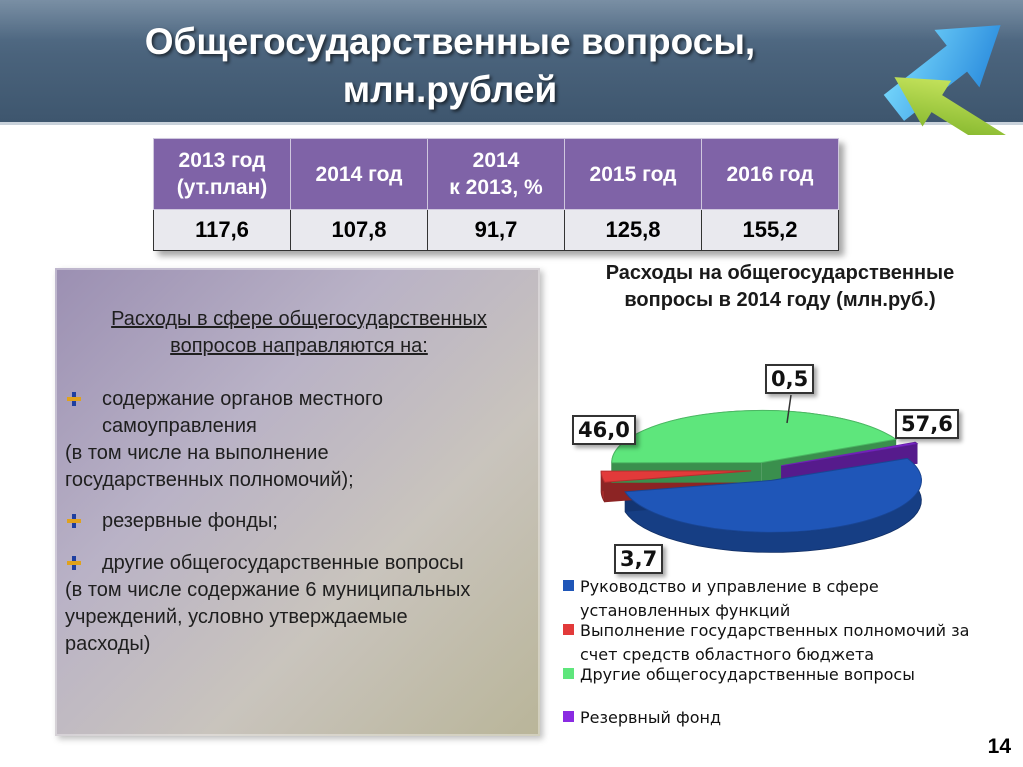 Image resolution: width=1023 pixels, height=767 pixels. What do you see at coordinates (108, 644) in the screenshot?
I see `bullet-3-line-4: расходы)` at bounding box center [108, 644].